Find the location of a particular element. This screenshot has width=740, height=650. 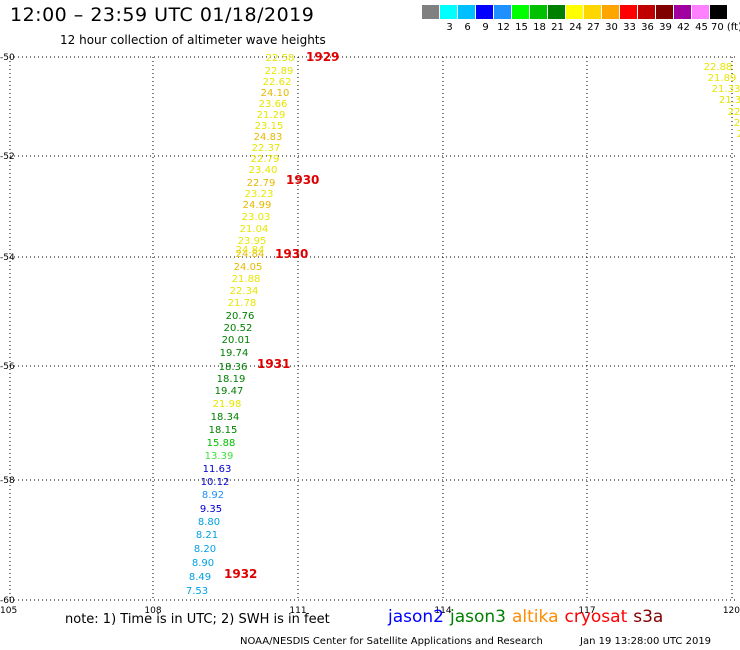

latitude-label: -52 is located at coordinates (7, 157).